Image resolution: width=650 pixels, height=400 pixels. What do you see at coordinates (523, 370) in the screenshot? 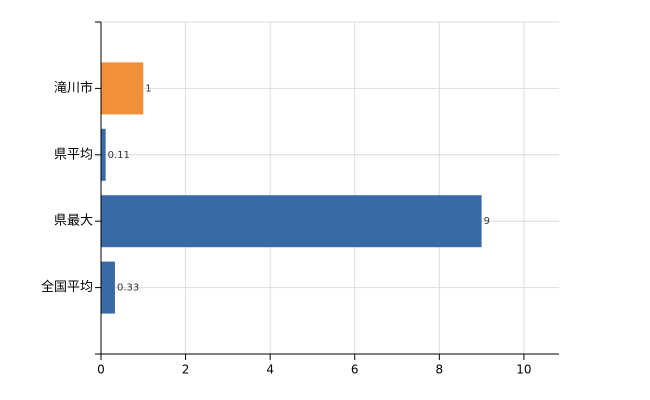
I see `x-tick-label: 10` at bounding box center [523, 370].